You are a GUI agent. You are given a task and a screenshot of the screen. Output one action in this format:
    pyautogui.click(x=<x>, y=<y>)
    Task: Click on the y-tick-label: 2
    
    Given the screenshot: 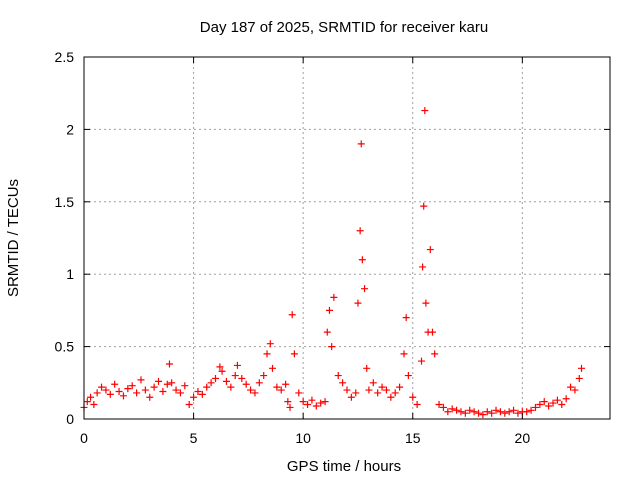 What is the action you would take?
    pyautogui.click(x=70, y=129)
    